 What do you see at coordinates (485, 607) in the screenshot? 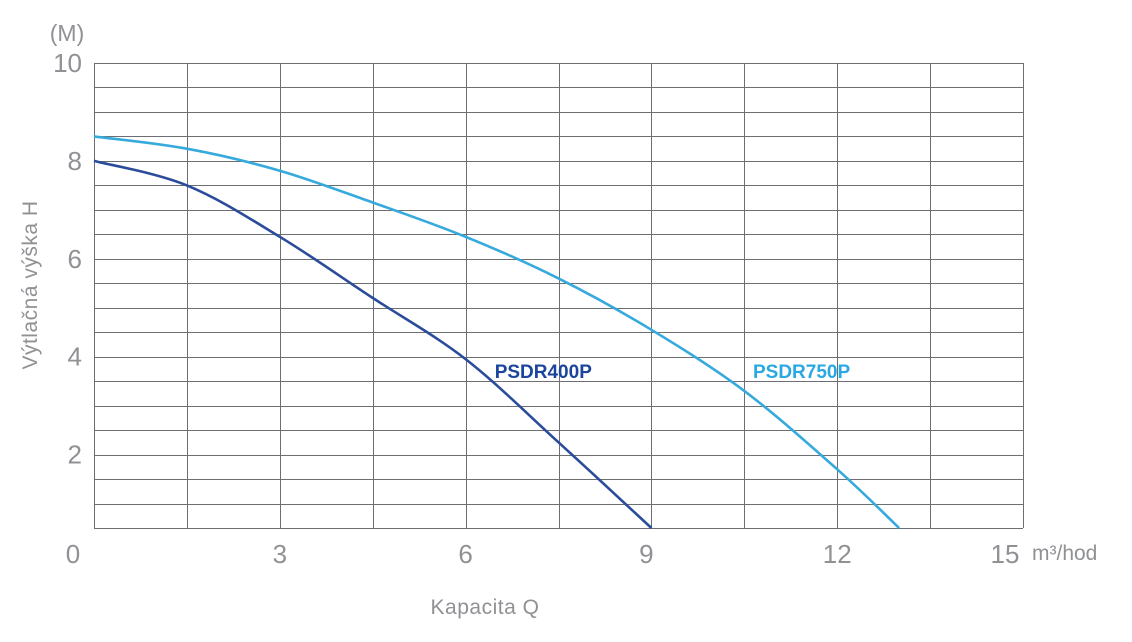
I see `x-axis-title: Kapacita Q` at bounding box center [485, 607].